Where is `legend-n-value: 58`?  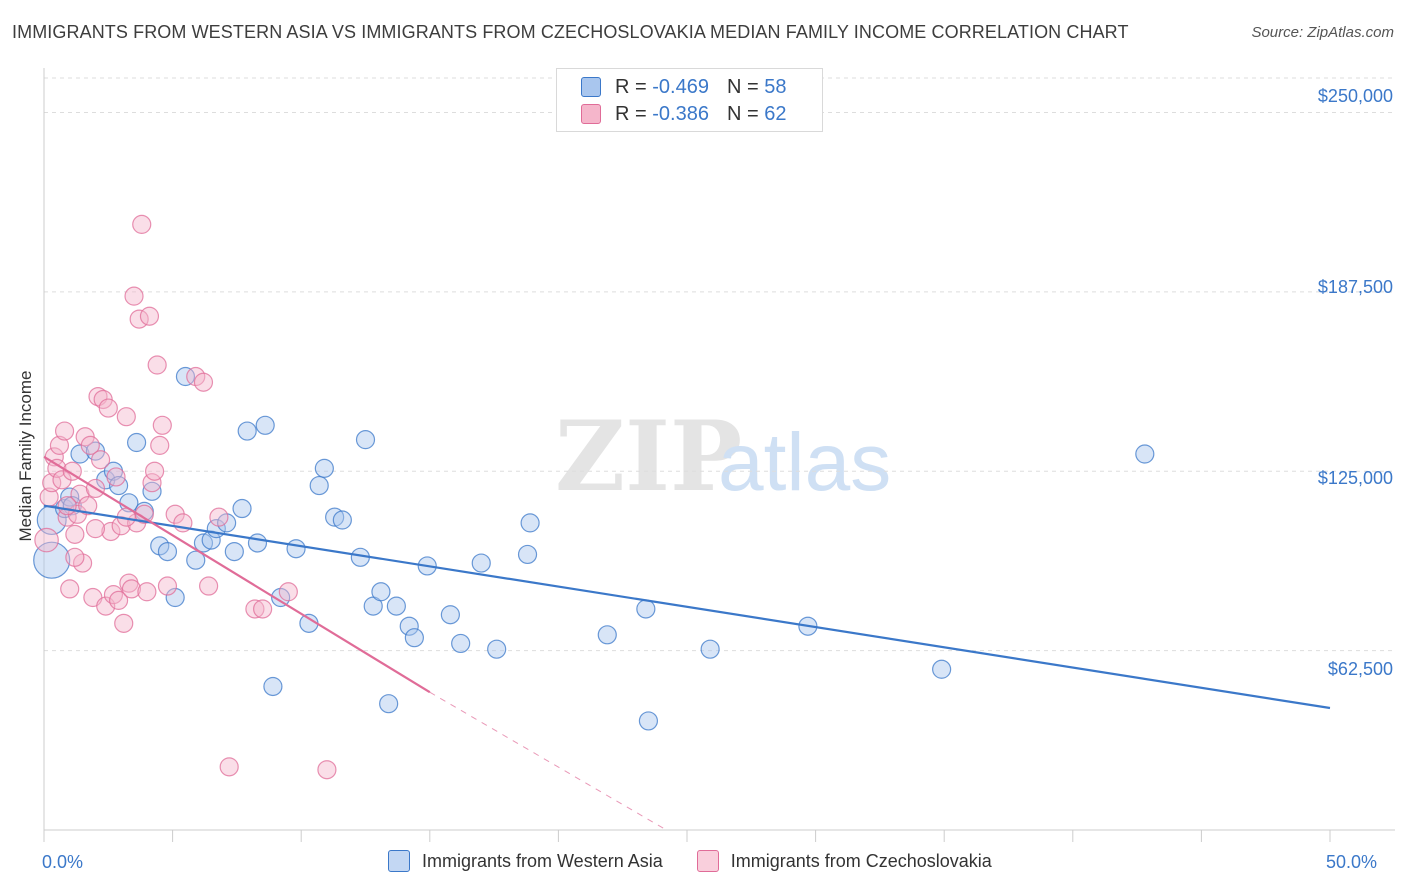
legend-n-value: 58 is located at coordinates (775, 86).